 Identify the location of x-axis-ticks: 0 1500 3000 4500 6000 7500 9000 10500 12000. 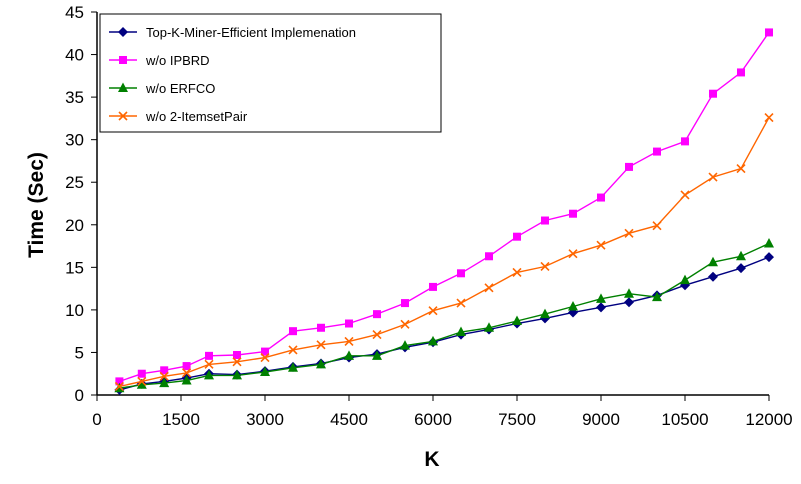
(442, 412).